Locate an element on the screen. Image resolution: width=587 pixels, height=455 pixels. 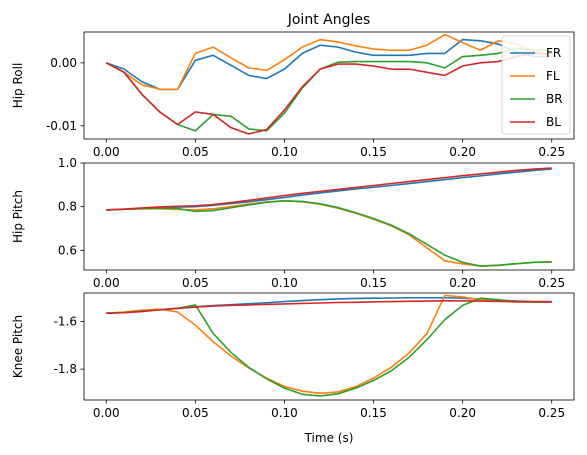
y-axis-label-knee-pitch: Knee Pitch is located at coordinates (18, 346).